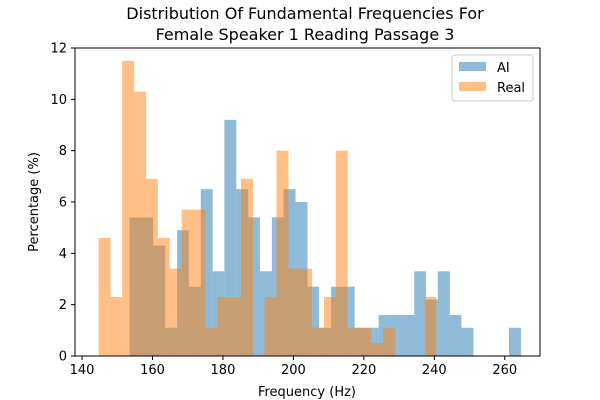  Describe the element at coordinates (305, 34) in the screenshot. I see `chart-title-line-2: Female Speaker 1 Reading Passage 3` at that location.